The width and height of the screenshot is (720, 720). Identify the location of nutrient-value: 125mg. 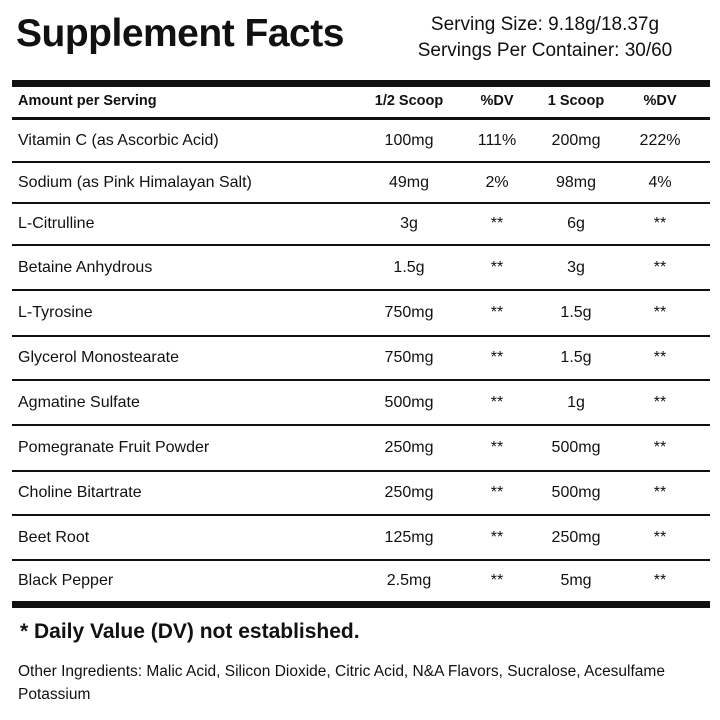
(409, 537).